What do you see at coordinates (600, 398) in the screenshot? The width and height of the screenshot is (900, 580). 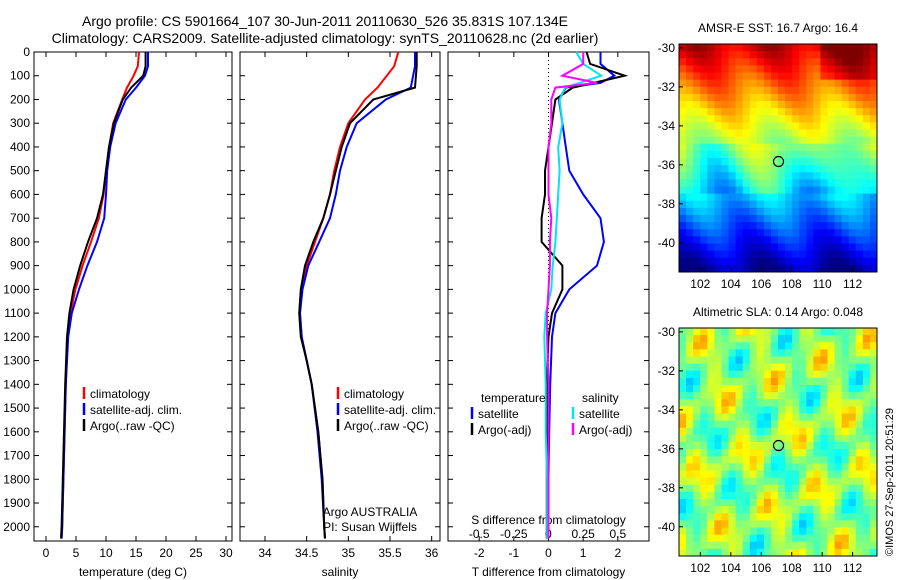 I see `difference-legend-title: salinity` at bounding box center [600, 398].